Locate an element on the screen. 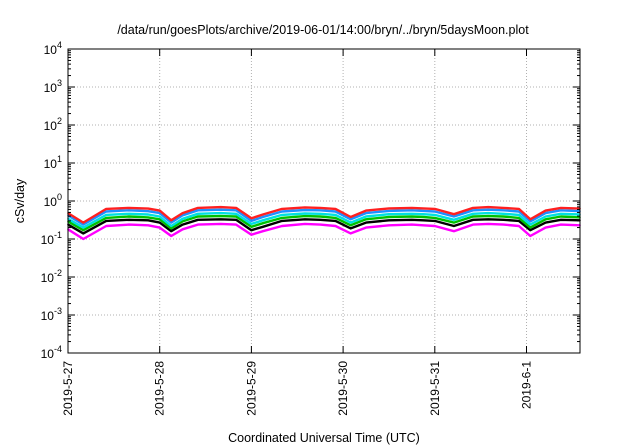 The height and width of the screenshot is (448, 640). y-tick-label: 10⁻⁴ is located at coordinates (51, 352).